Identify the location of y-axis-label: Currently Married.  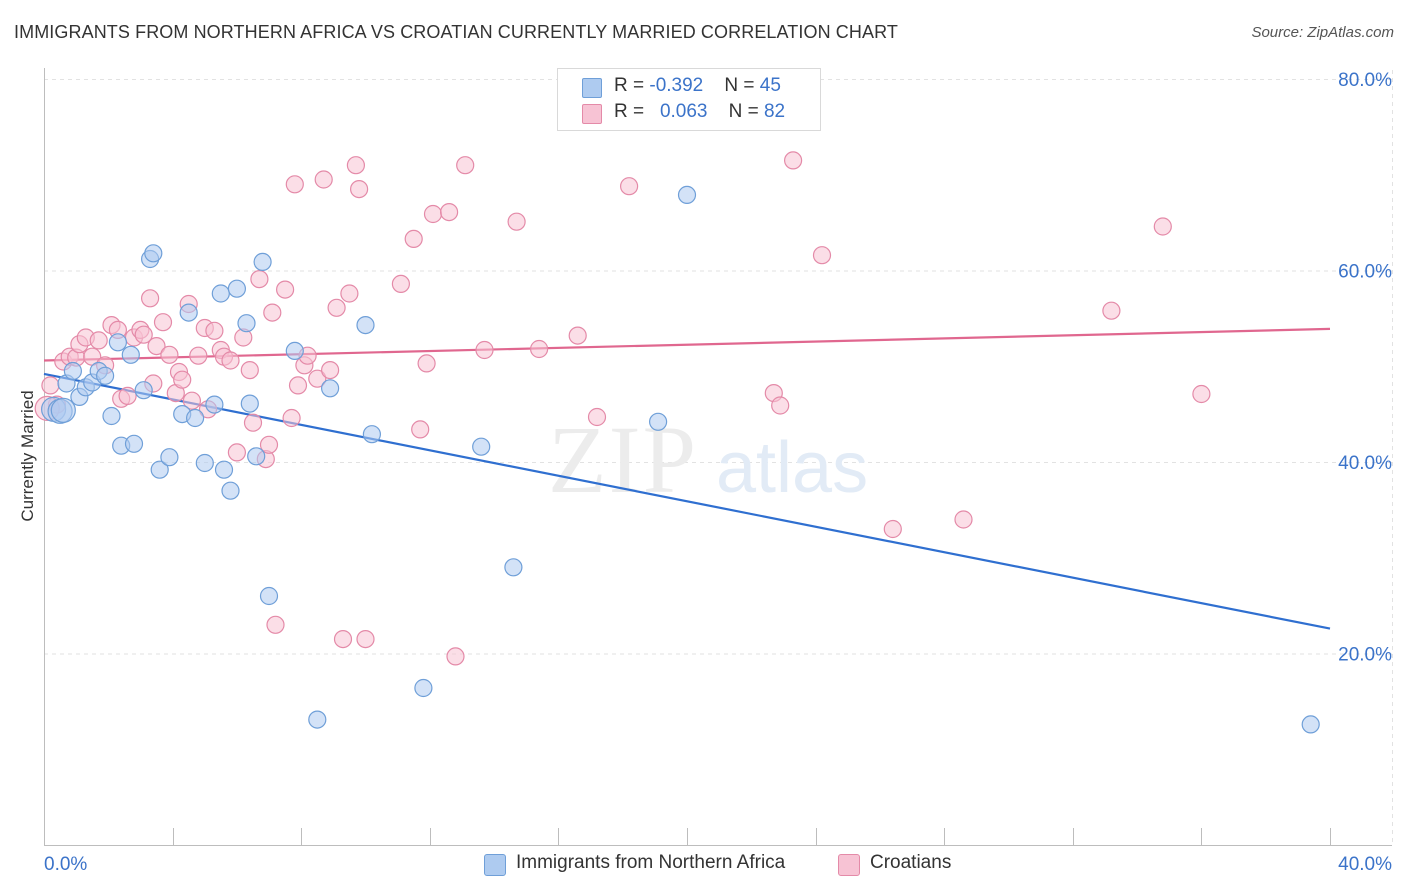
(27, 456).